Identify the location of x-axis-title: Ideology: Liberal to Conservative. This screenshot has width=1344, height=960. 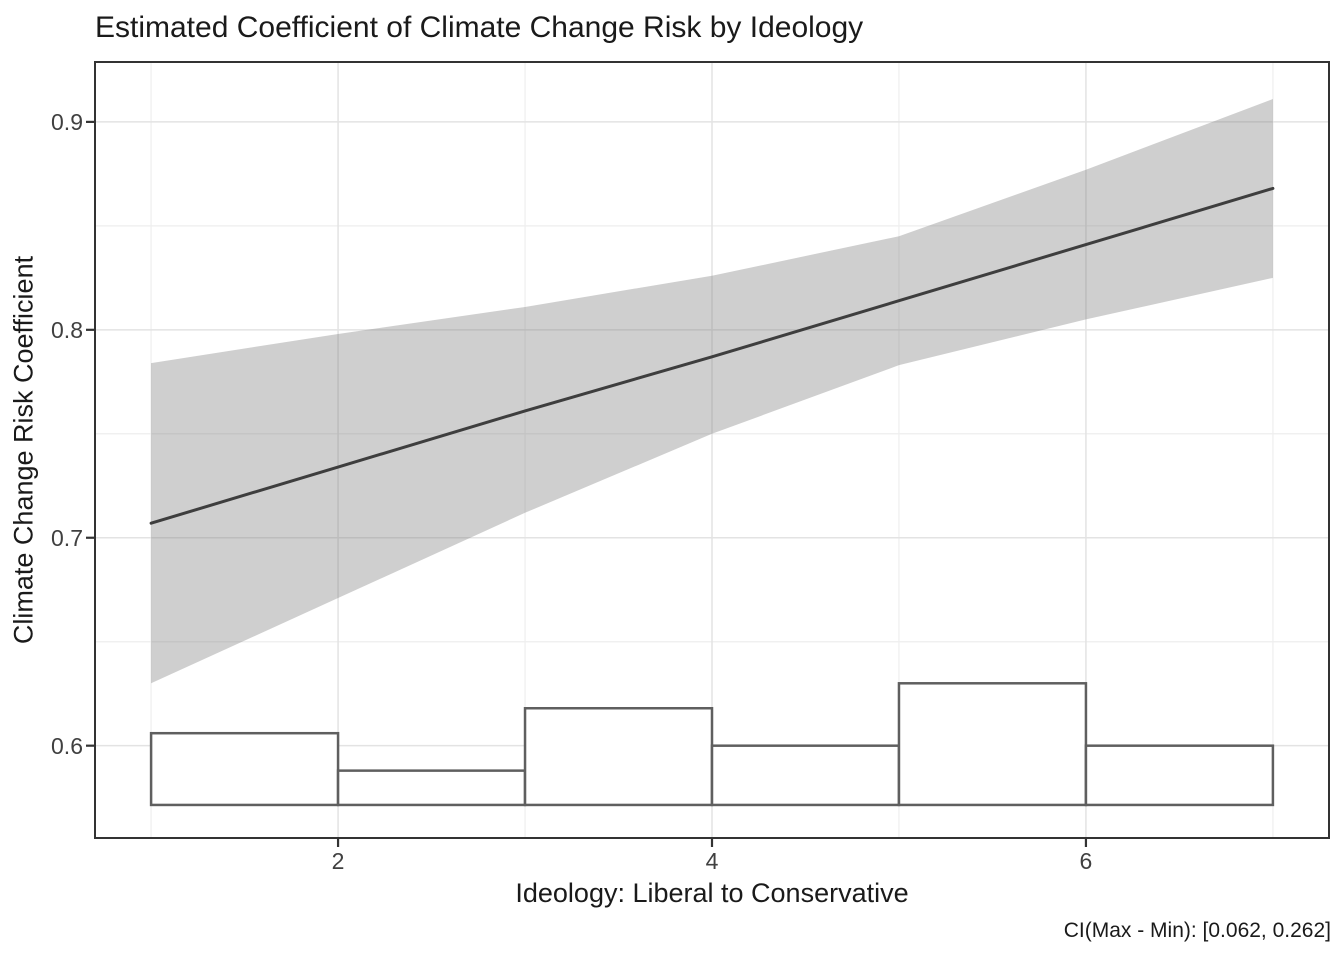
(712, 893).